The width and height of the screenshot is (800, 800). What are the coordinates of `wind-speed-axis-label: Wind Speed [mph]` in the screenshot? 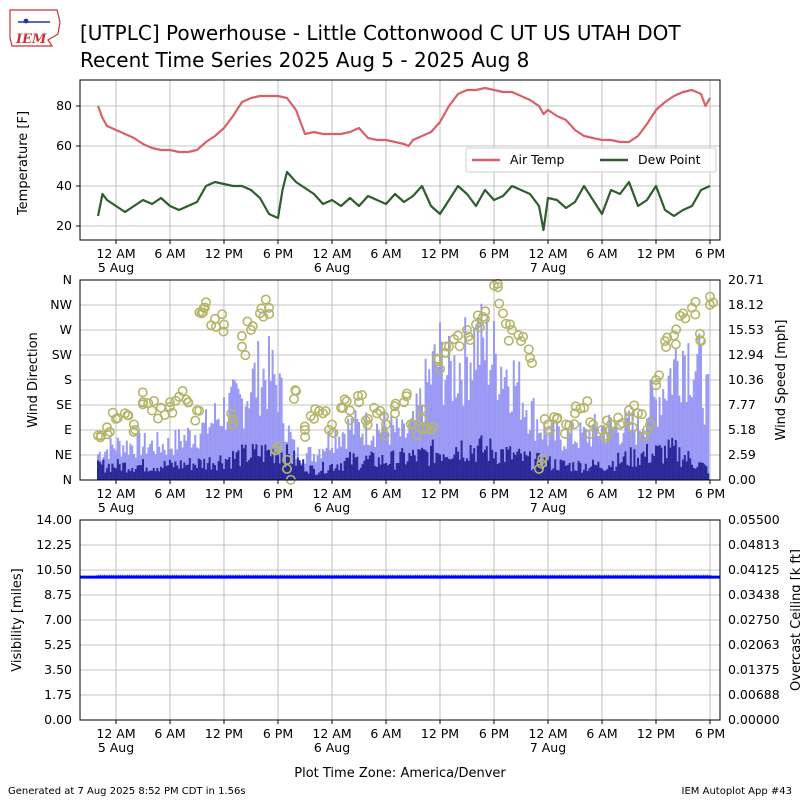 It's located at (781, 380).